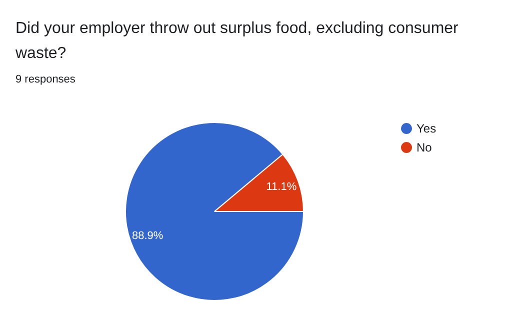 The width and height of the screenshot is (511, 330). I want to click on data-label: 88.9%, so click(148, 236).